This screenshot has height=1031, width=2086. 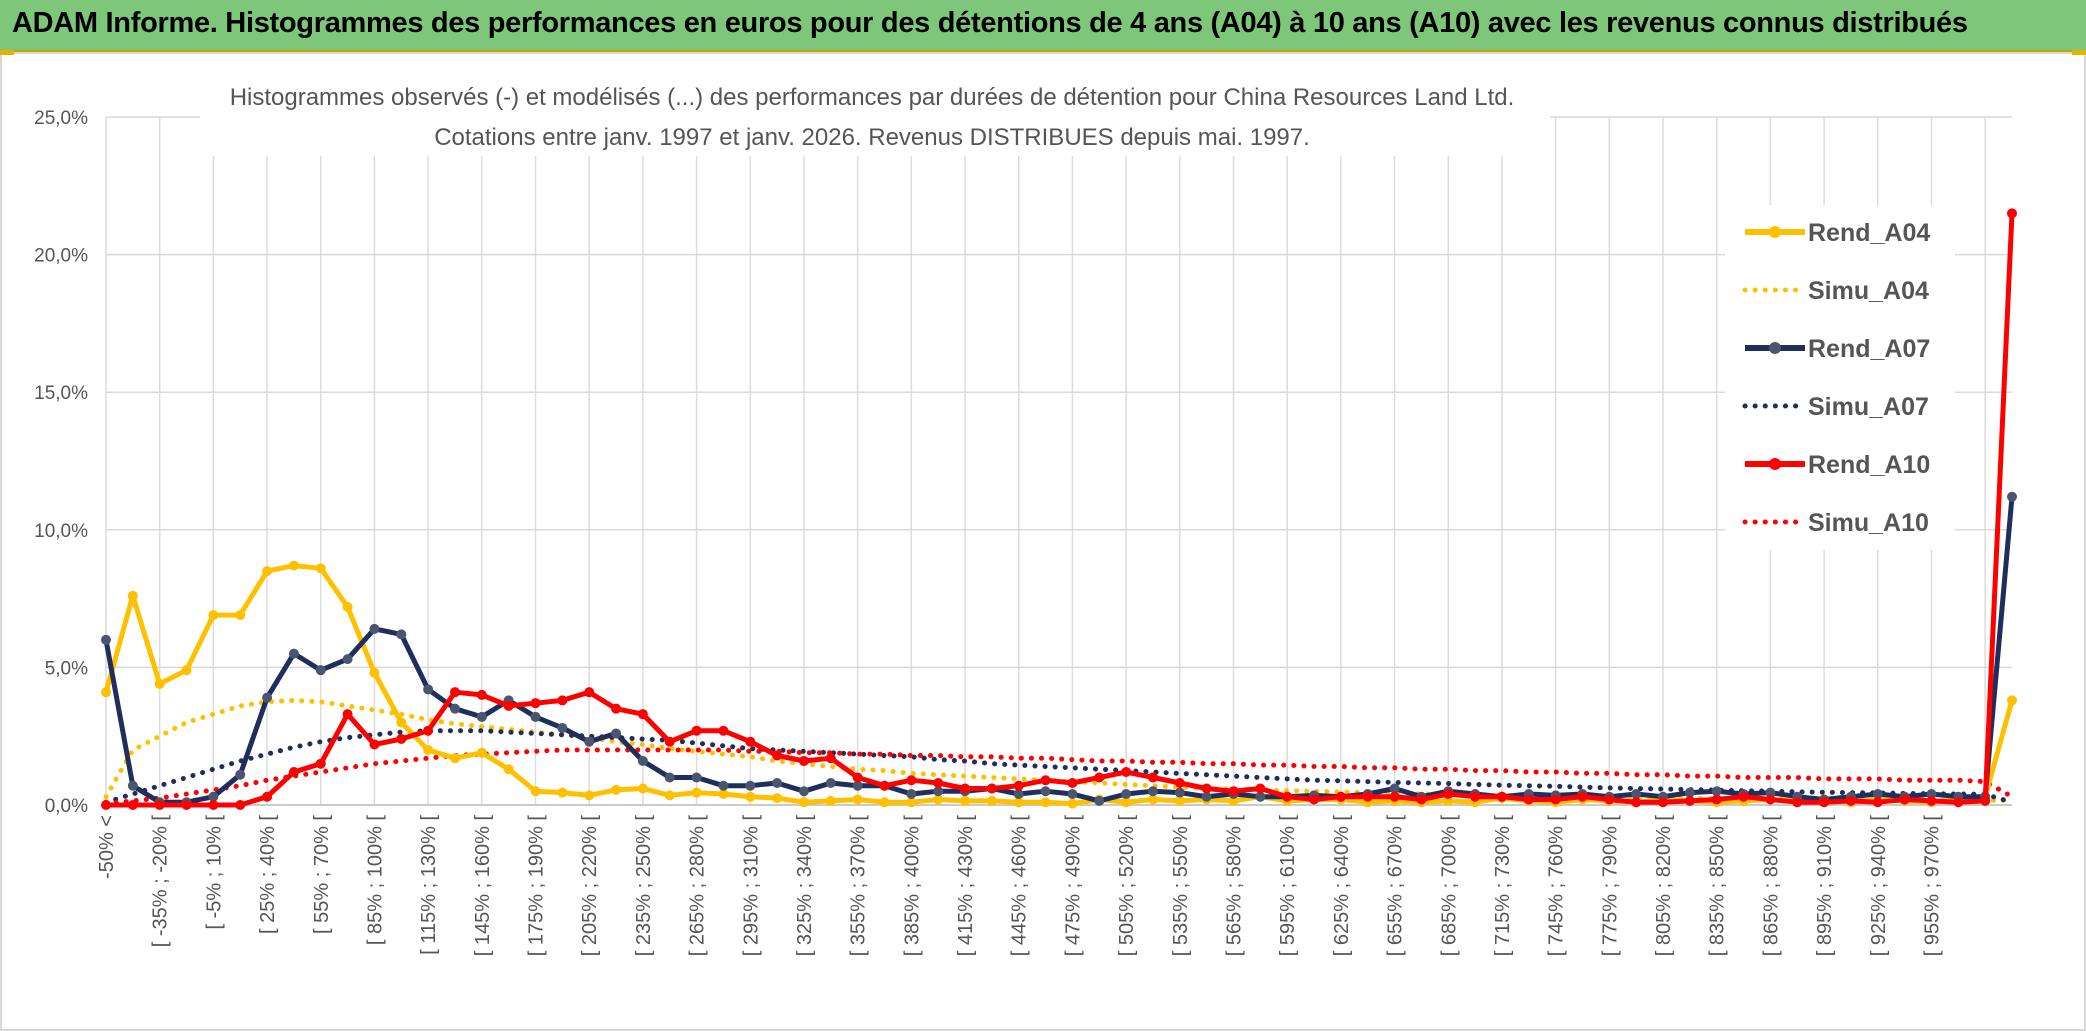 I want to click on x-tick-label: [ 955% ; 970% [, so click(x=1932, y=886).